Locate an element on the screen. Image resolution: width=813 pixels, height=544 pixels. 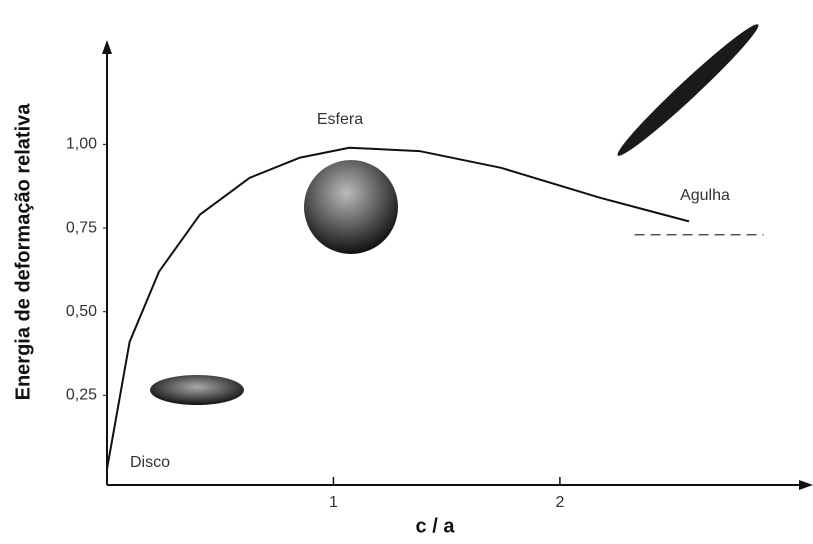
y-tick-label: 0,75 is located at coordinates (81, 227).